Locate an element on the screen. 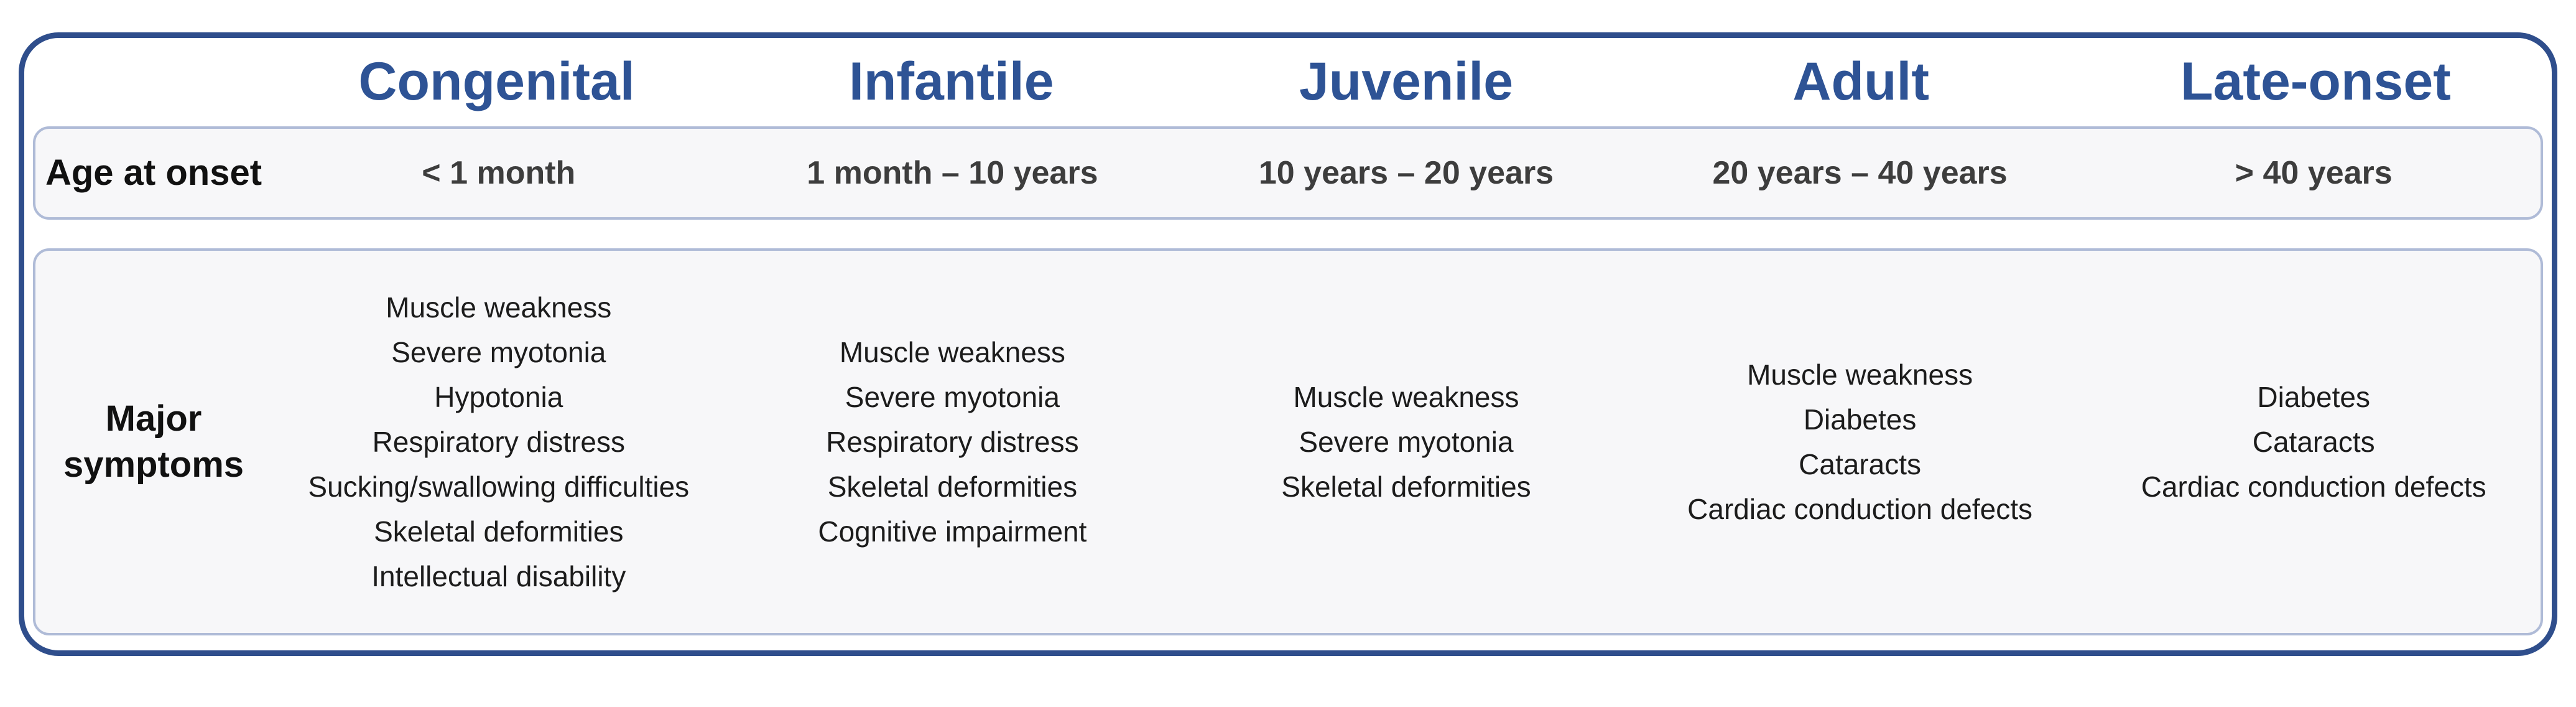  column-header-infantile: Infantile is located at coordinates (951, 81).